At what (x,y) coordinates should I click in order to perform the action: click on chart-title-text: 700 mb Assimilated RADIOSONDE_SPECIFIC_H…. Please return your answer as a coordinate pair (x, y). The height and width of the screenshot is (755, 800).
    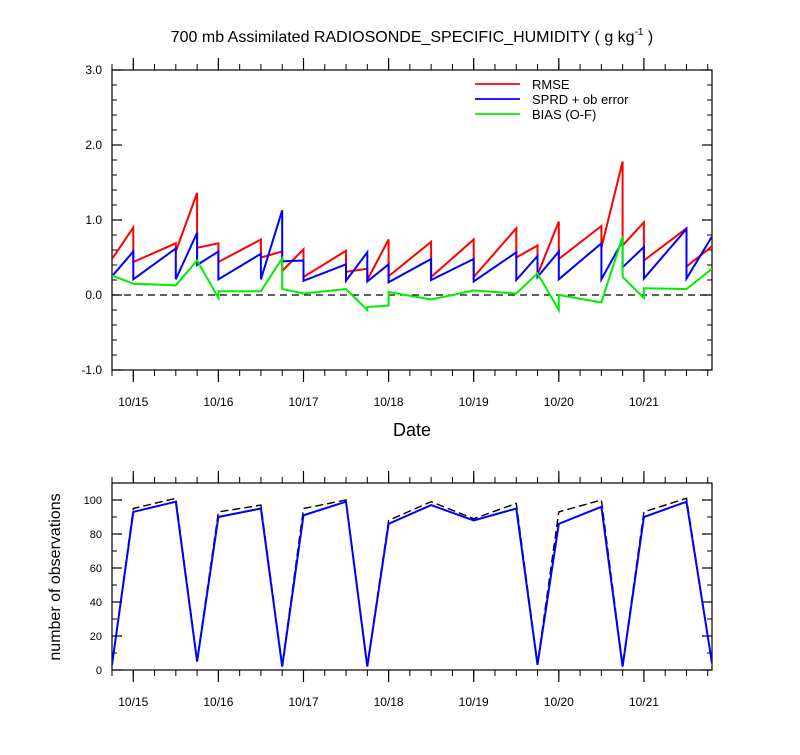
    Looking at the image, I should click on (403, 37).